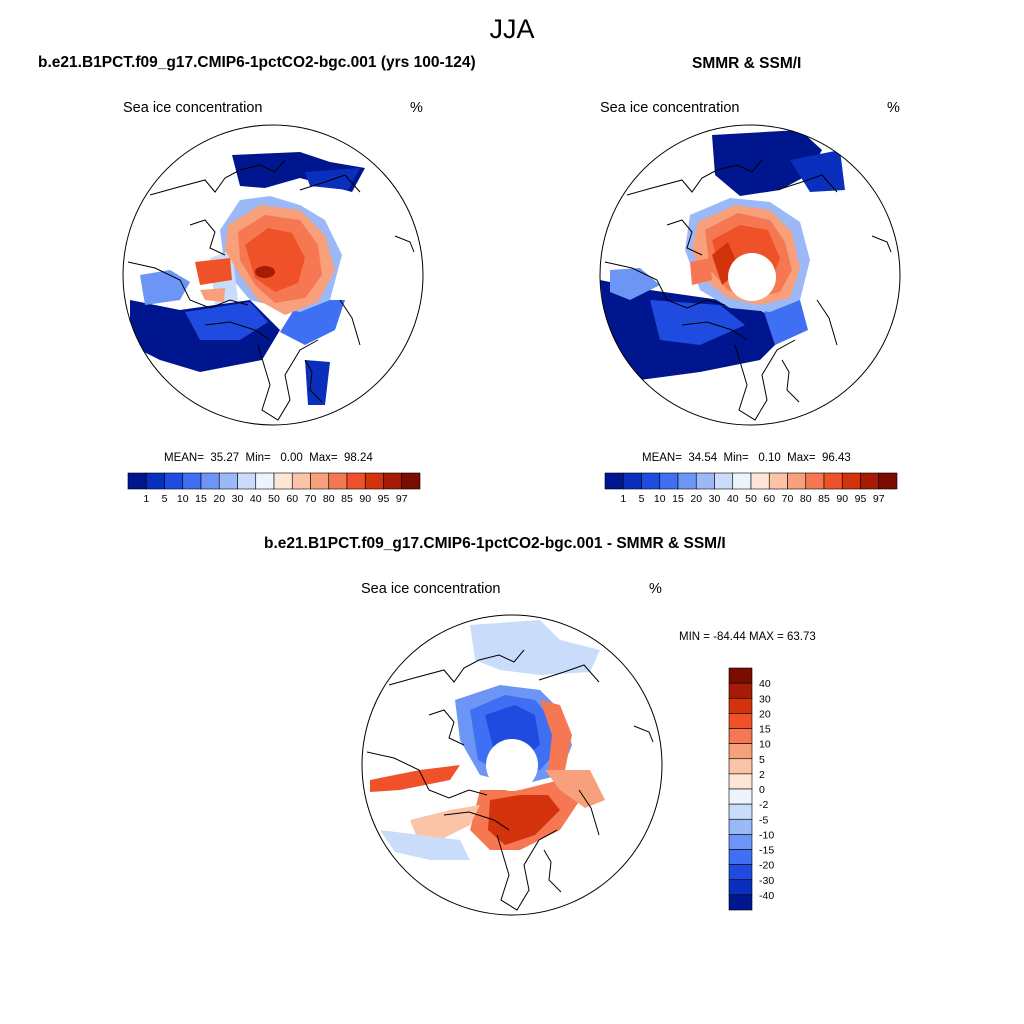  I want to click on map-2-coastlines, so click(748, 290).